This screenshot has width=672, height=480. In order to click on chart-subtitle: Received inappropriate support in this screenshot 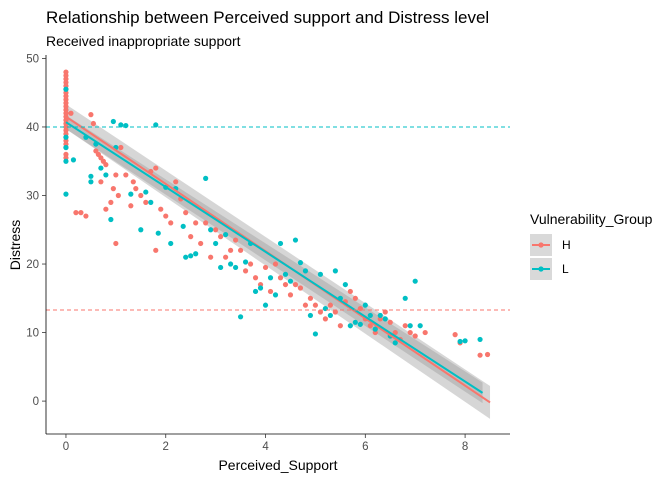, I will do `click(143, 41)`.